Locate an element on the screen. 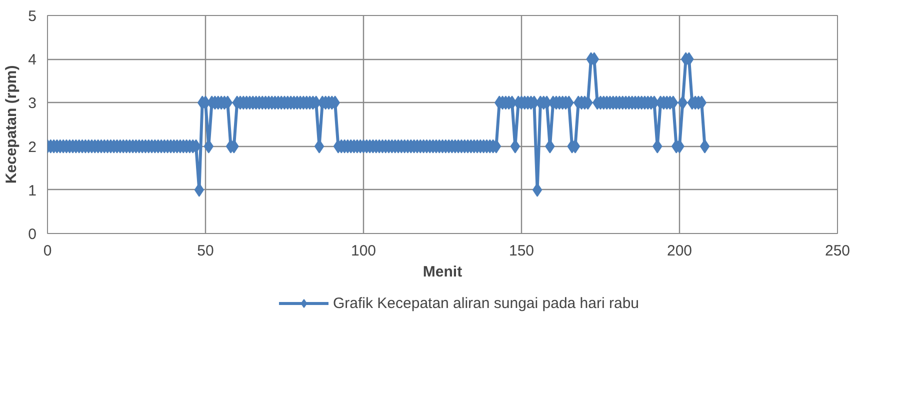 The height and width of the screenshot is (401, 911). y-tick-label: 3 is located at coordinates (32, 103).